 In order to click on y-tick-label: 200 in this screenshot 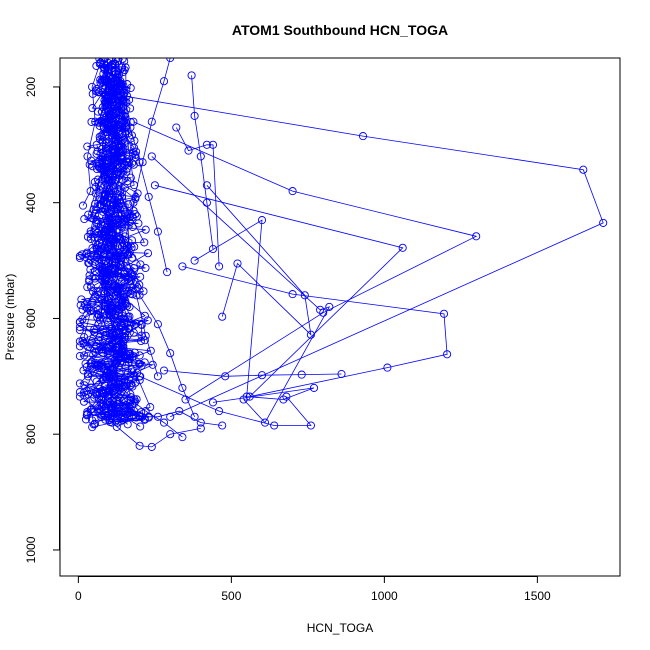, I will do `click(31, 87)`.